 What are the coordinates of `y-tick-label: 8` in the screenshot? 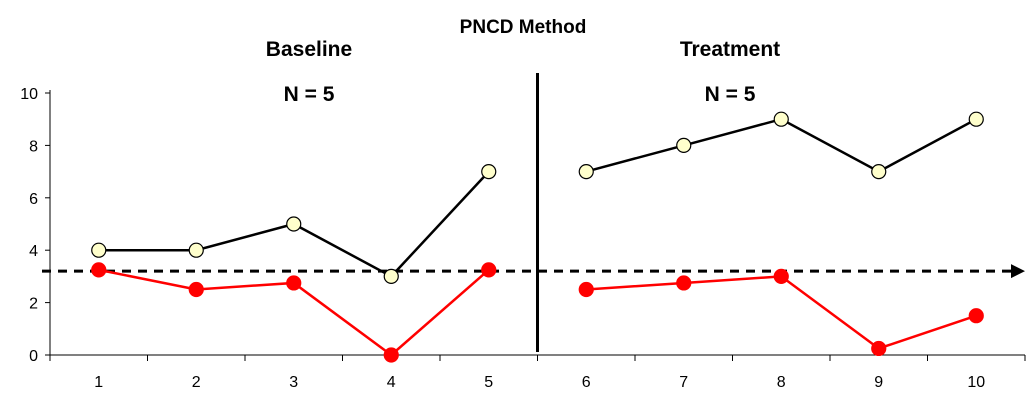 It's located at (33, 146).